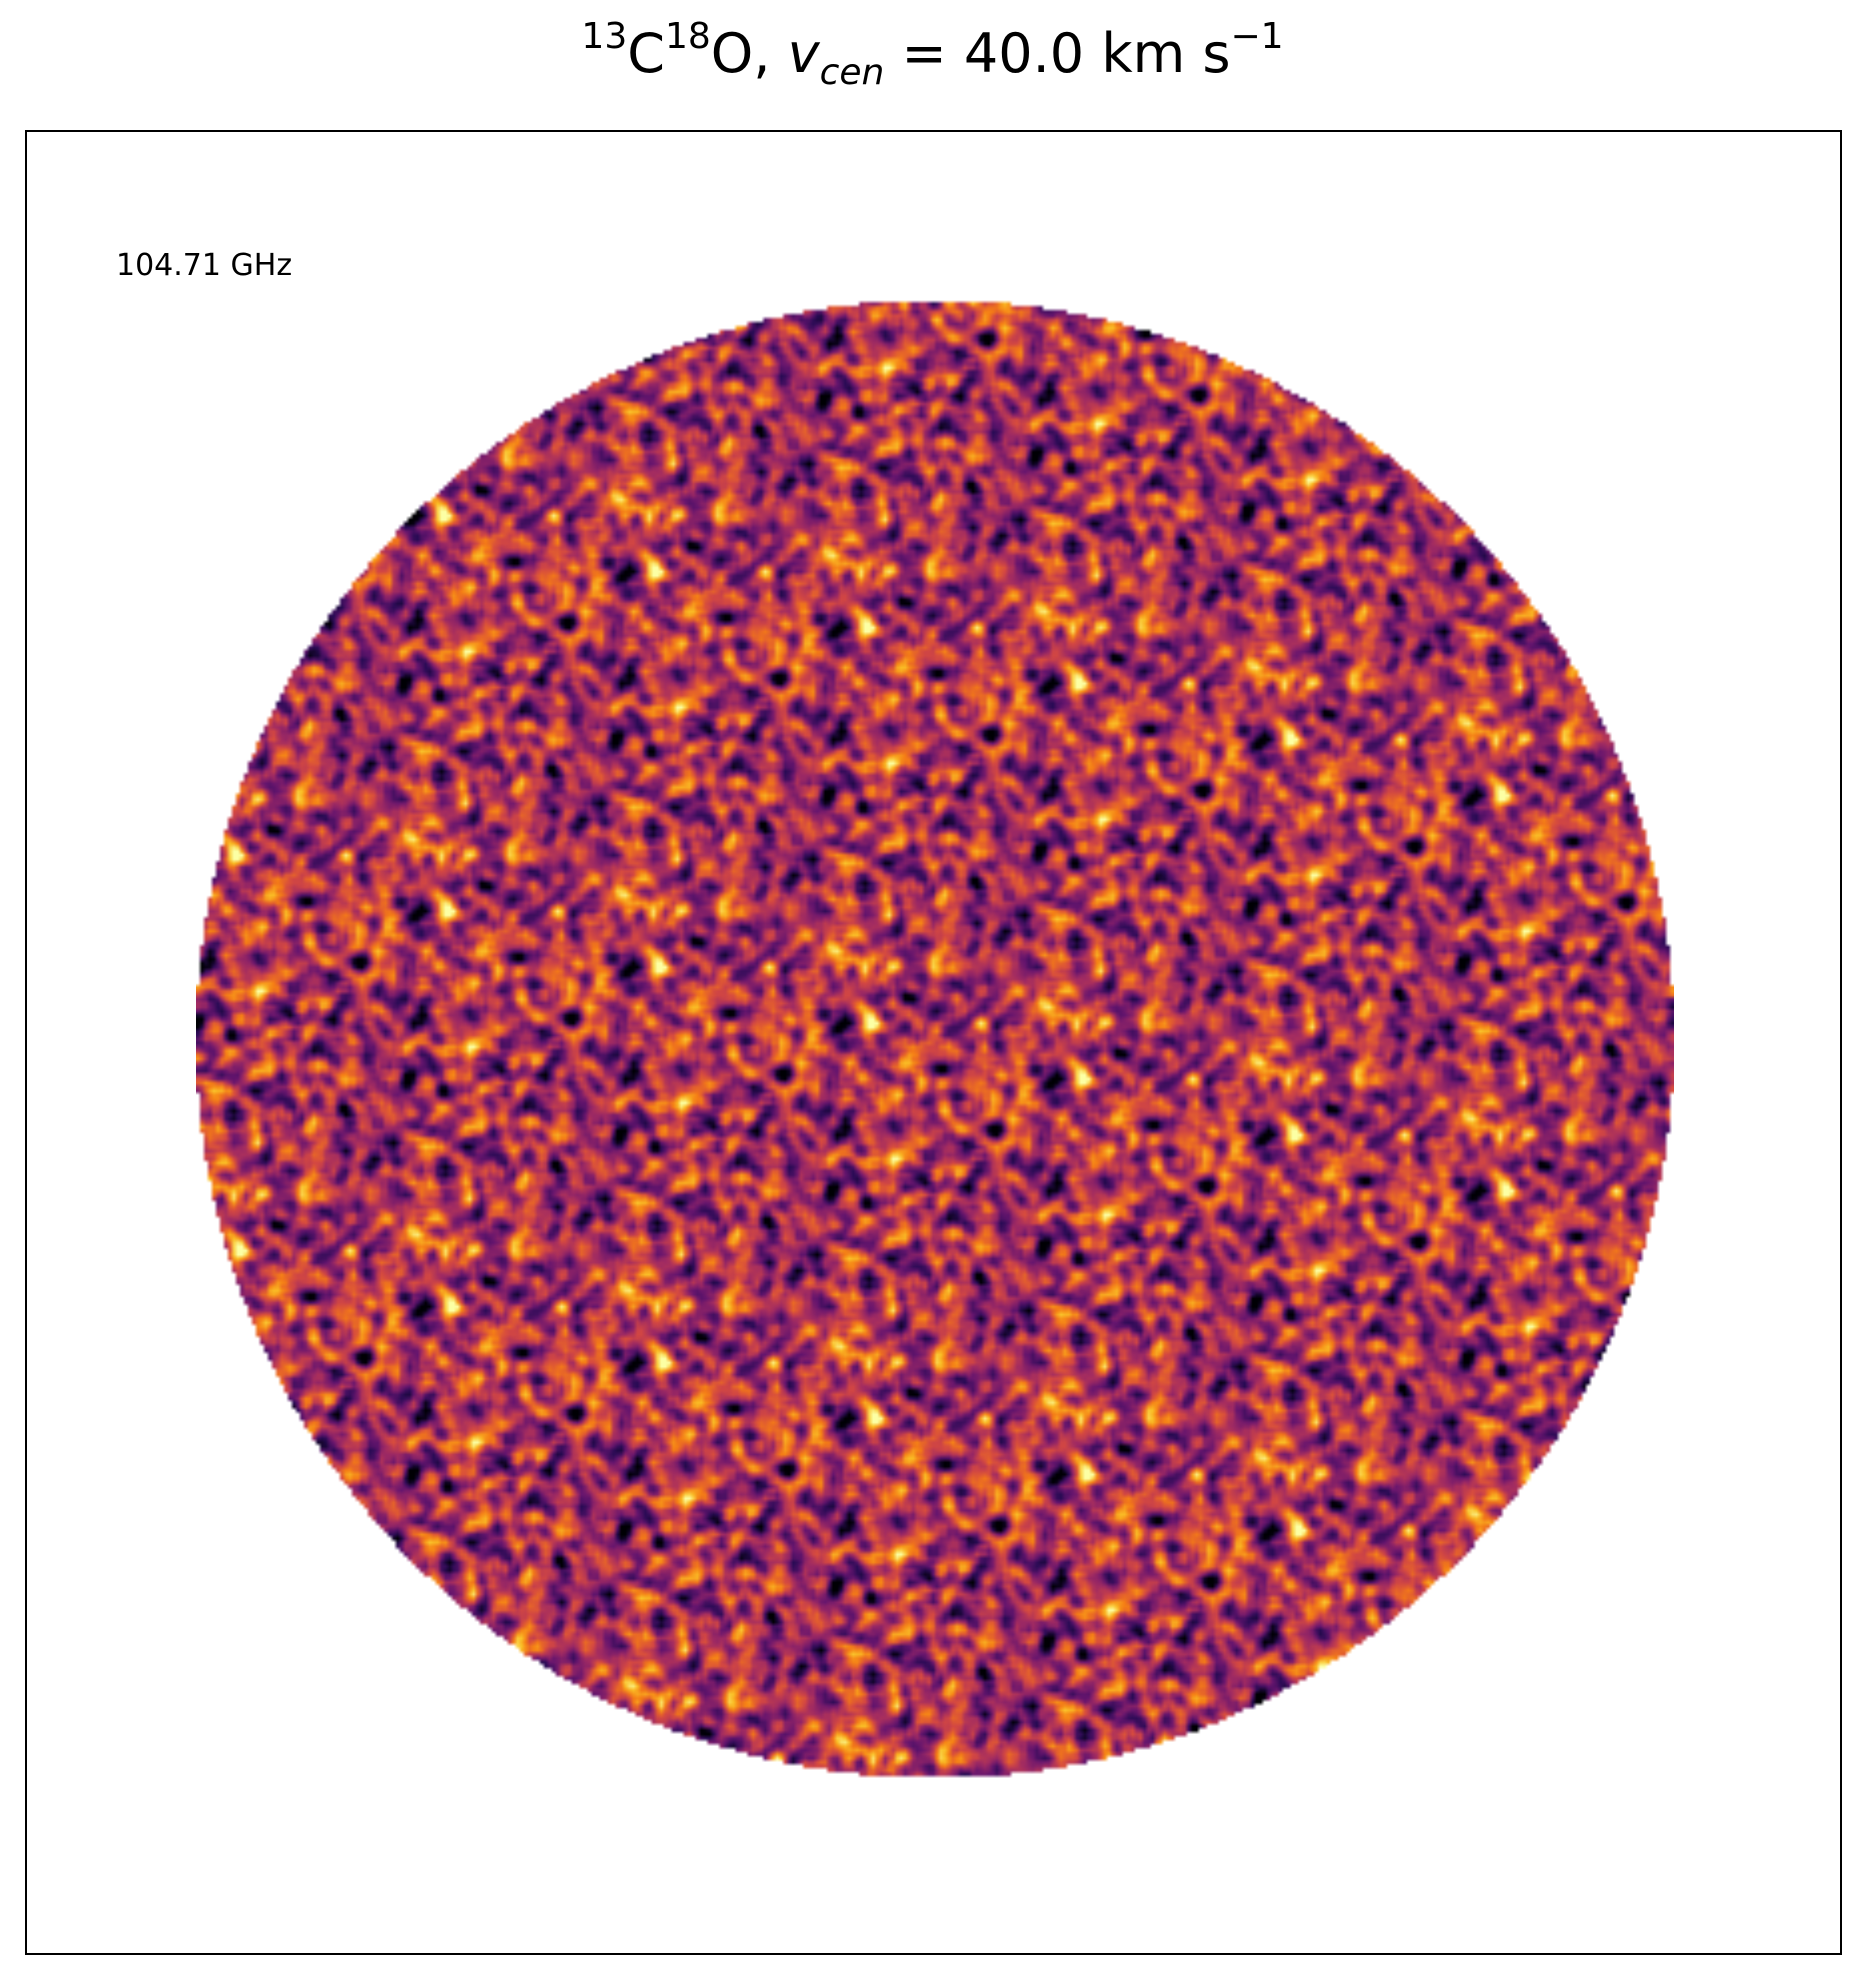 This screenshot has width=1865, height=1972. I want to click on frequency-label: 104.71 GHz, so click(204, 265).